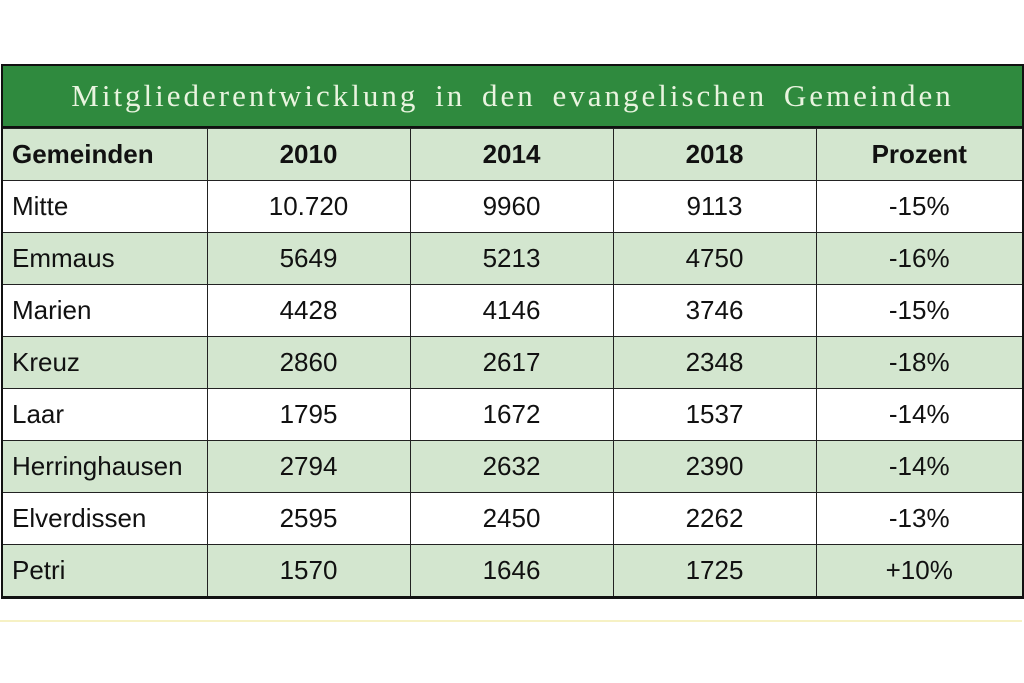 The image size is (1024, 683). I want to click on cell: 4750, so click(714, 258).